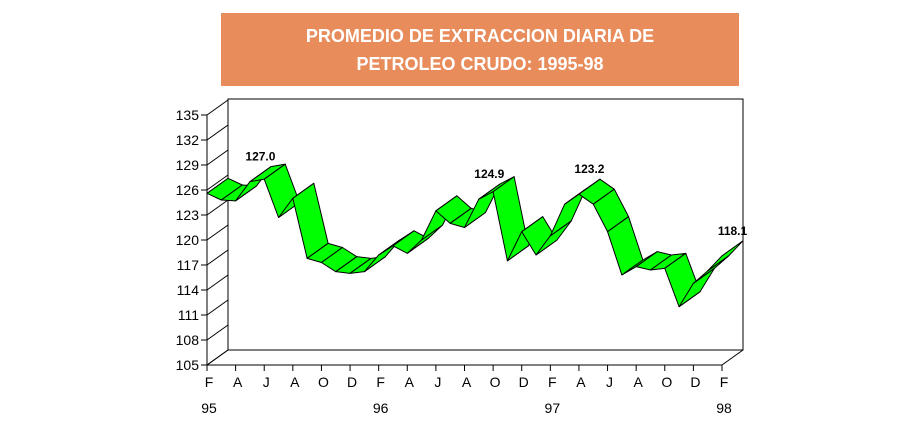 The image size is (924, 429). I want to click on y-tick-label: 132, so click(188, 140).